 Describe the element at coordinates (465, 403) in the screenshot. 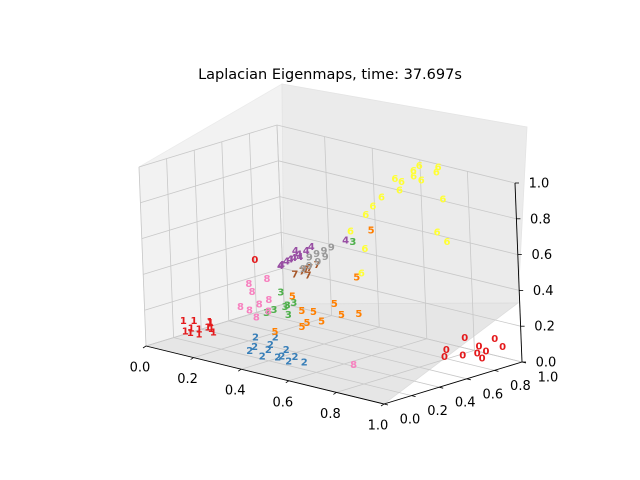

I see `y-tick-label: 0.4` at that location.